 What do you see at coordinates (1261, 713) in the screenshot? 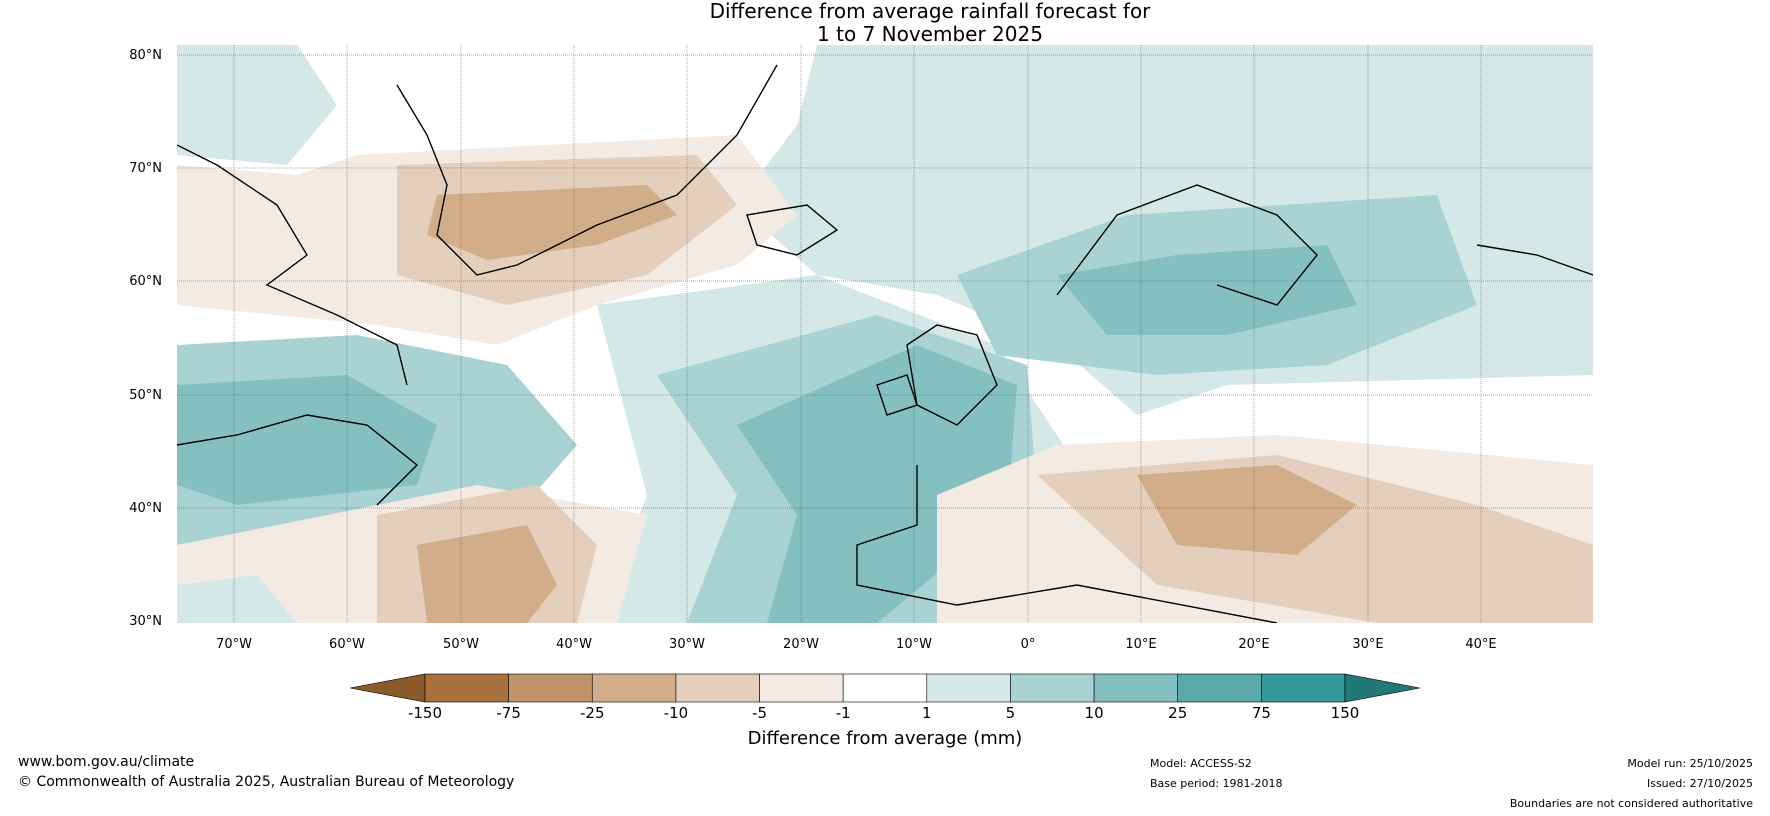
I see `colorbar-tick-label: 75` at bounding box center [1261, 713].